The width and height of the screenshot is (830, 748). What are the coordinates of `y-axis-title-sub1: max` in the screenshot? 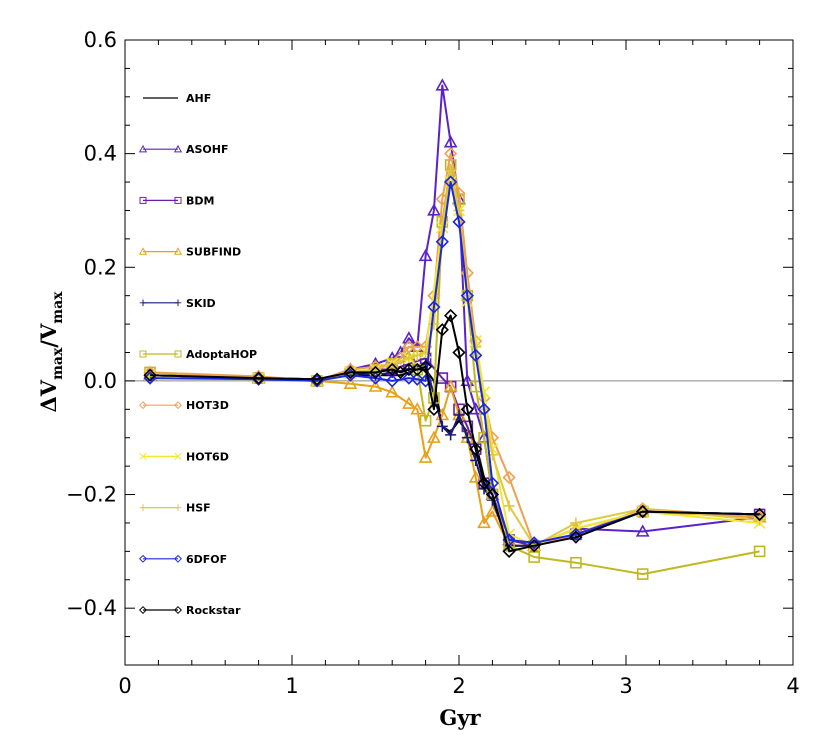 It's located at (58, 363).